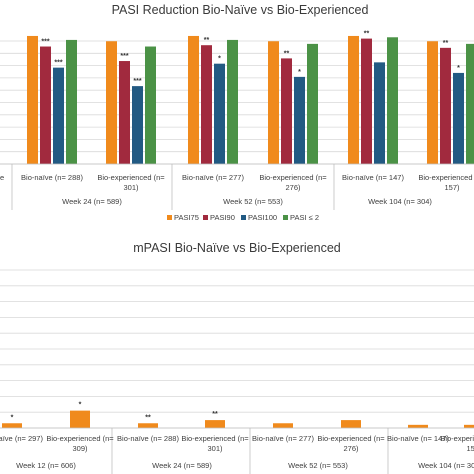 Image resolution: width=474 pixels, height=474 pixels. Describe the element at coordinates (446, 465) in the screenshot. I see `chart2-group-label: Week 104 (n= 304)` at that location.